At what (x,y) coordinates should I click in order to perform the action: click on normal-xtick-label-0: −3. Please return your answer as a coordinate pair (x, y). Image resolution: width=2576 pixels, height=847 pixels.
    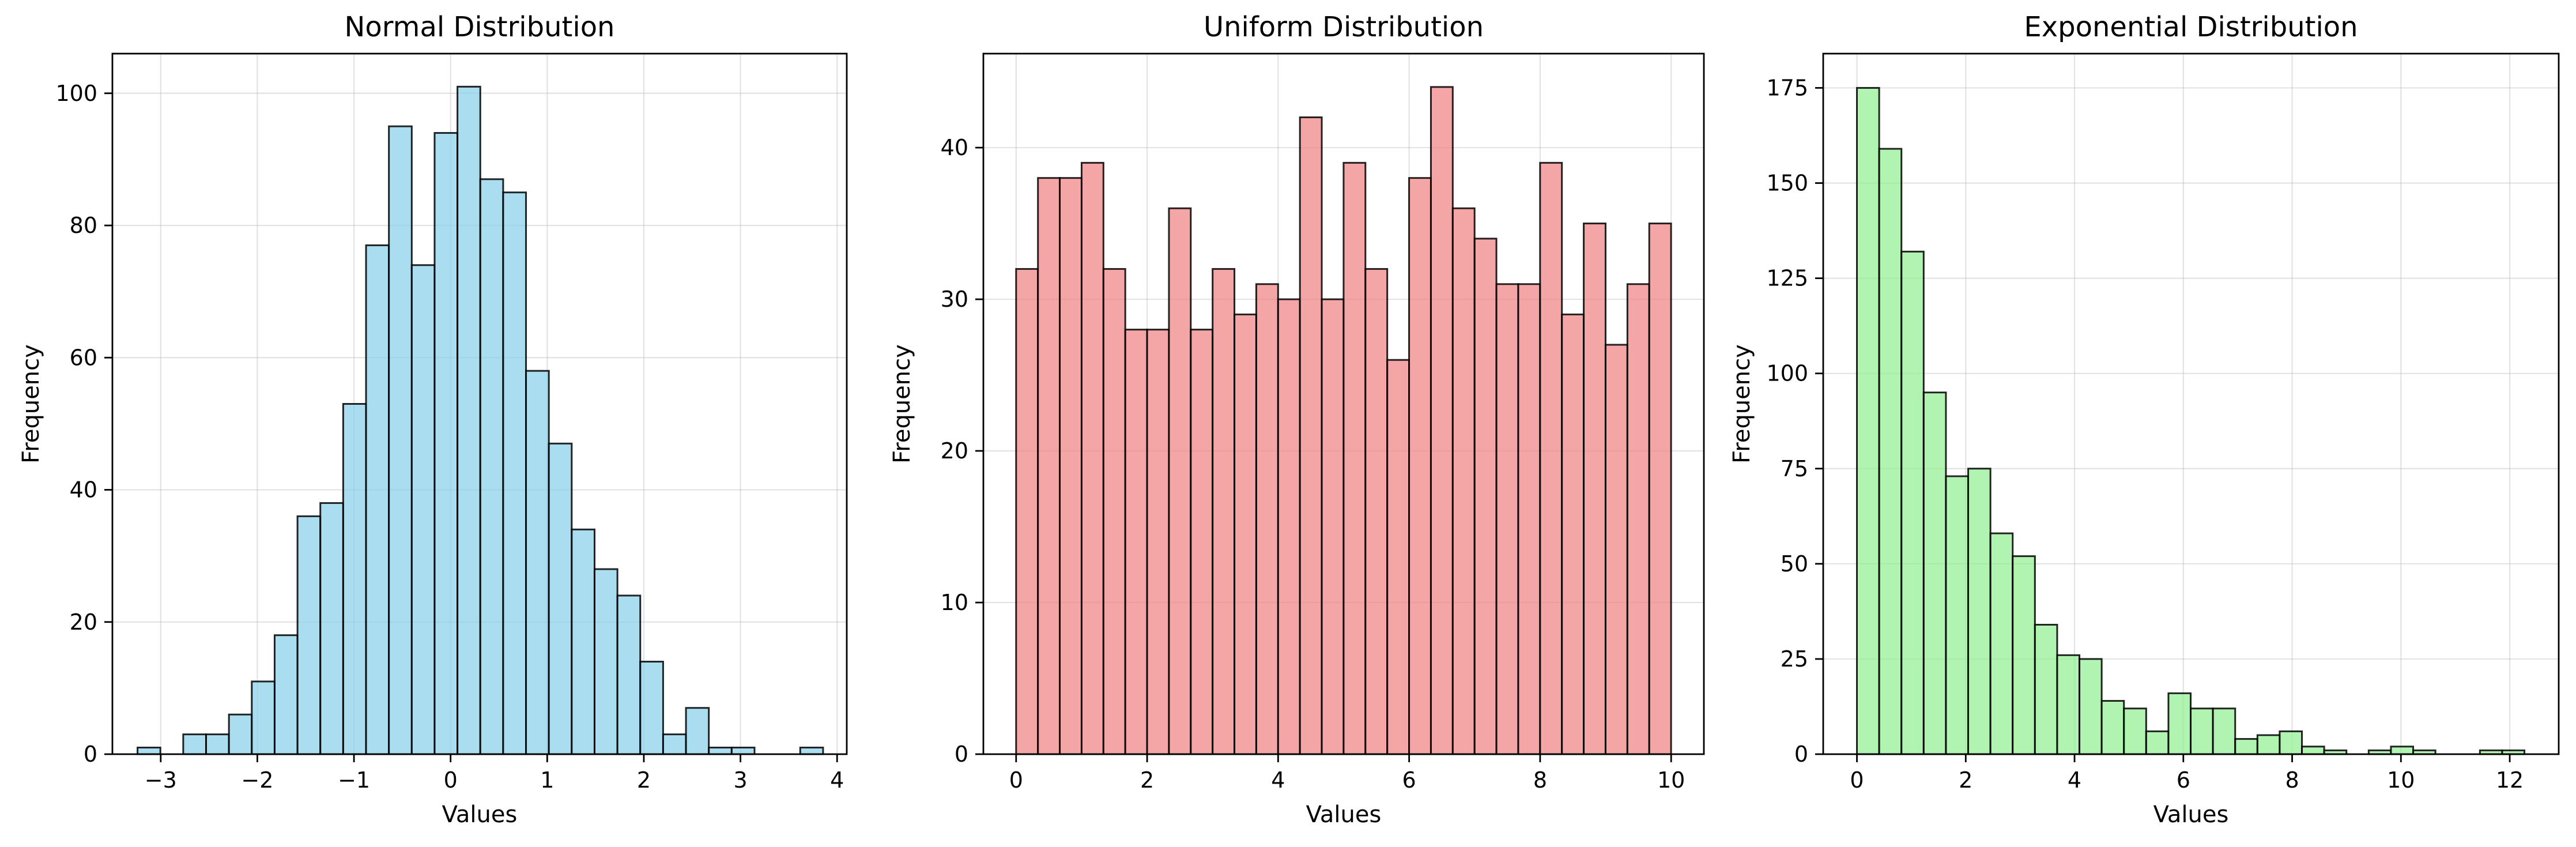
    Looking at the image, I should click on (161, 780).